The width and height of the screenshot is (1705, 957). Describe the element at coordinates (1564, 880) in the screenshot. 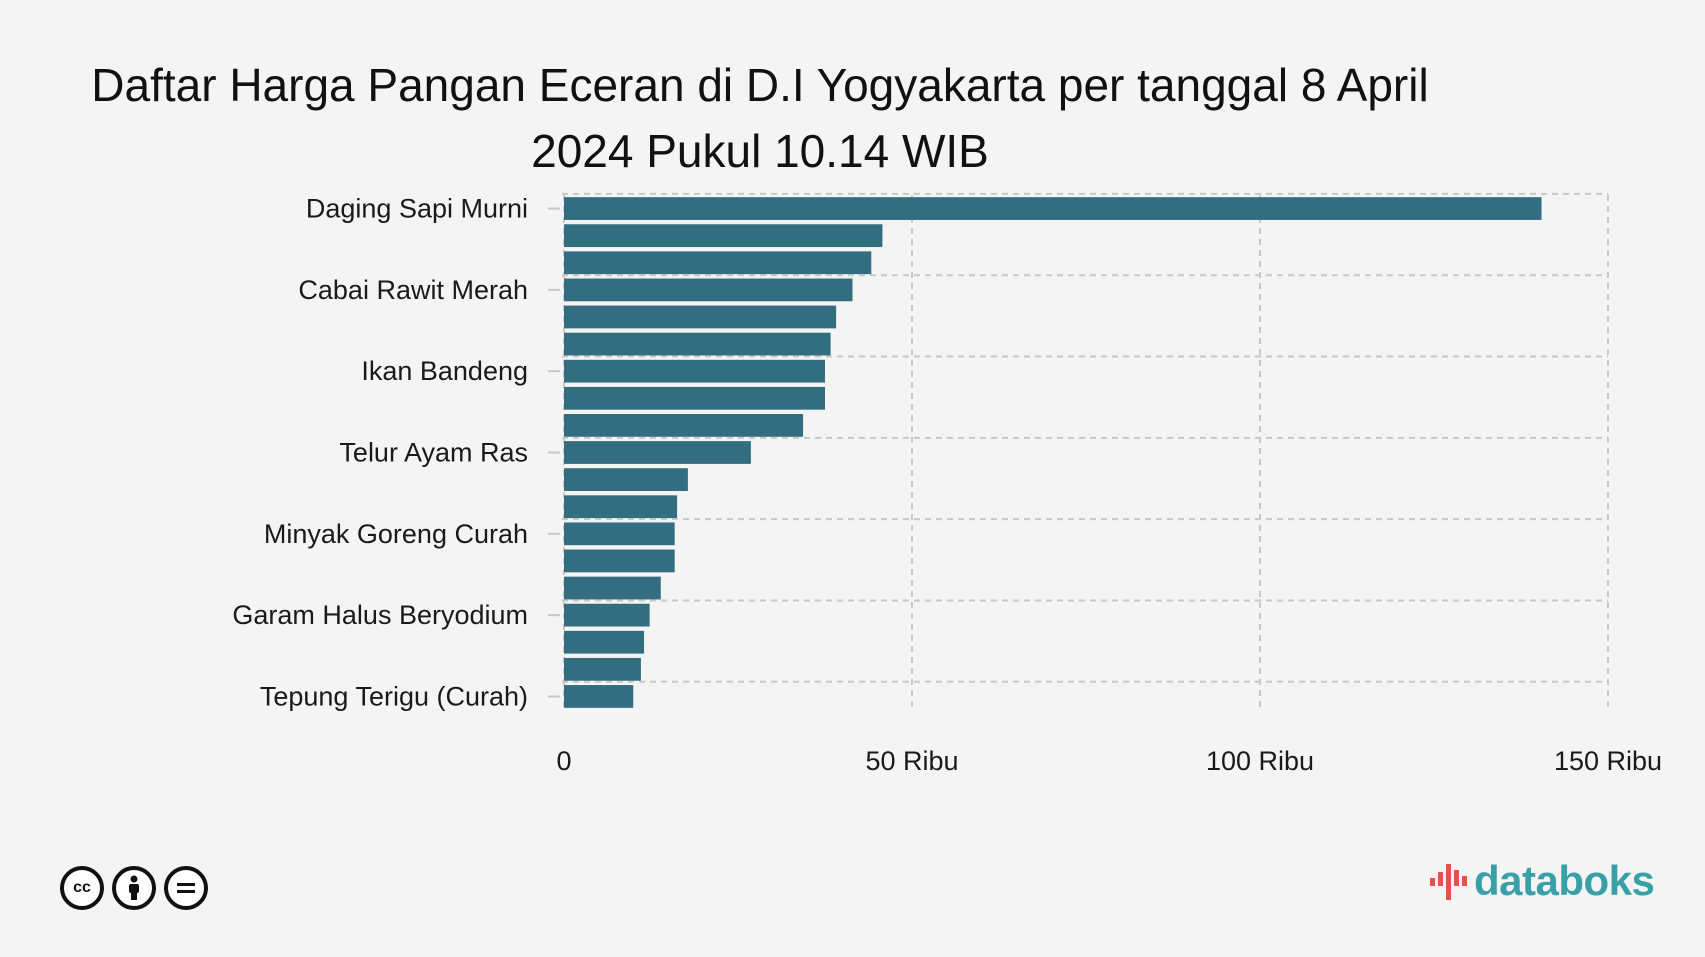

I see `brand-name: databoks` at that location.